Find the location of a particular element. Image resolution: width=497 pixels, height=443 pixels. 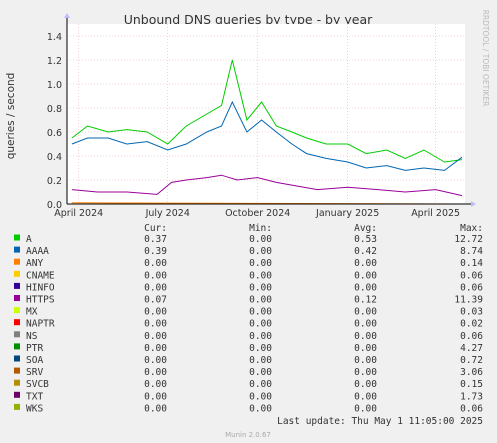

legend-label: CNAME is located at coordinates (40, 275).